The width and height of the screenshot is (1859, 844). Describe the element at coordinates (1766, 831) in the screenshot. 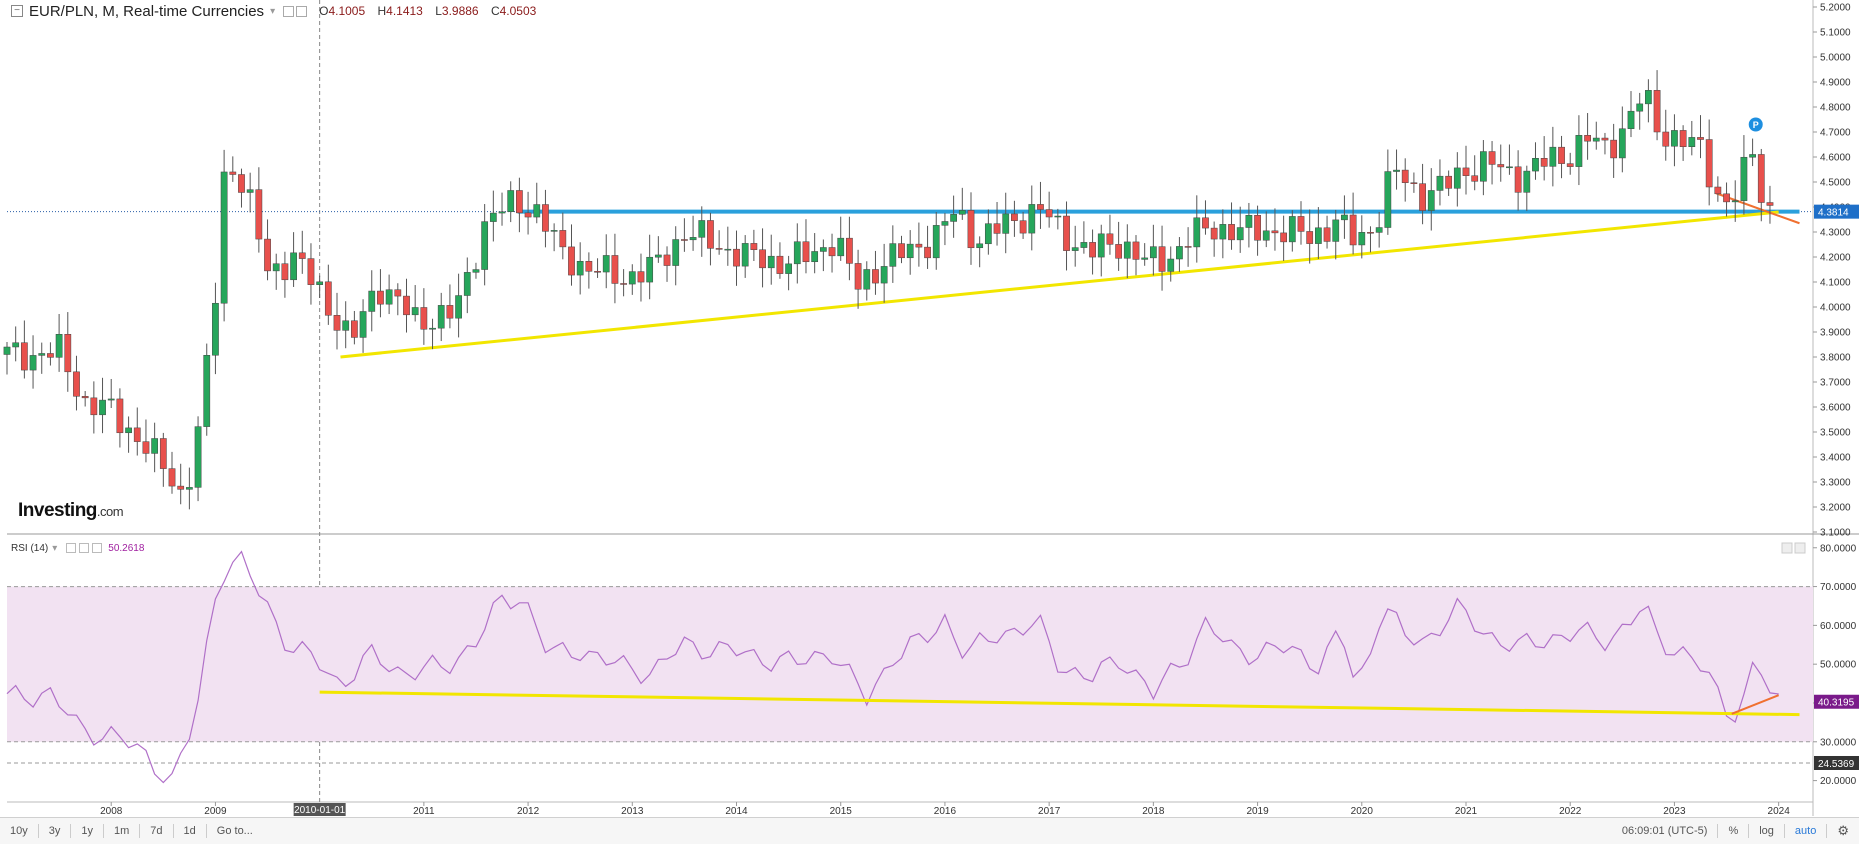

I see `log-button: log` at that location.